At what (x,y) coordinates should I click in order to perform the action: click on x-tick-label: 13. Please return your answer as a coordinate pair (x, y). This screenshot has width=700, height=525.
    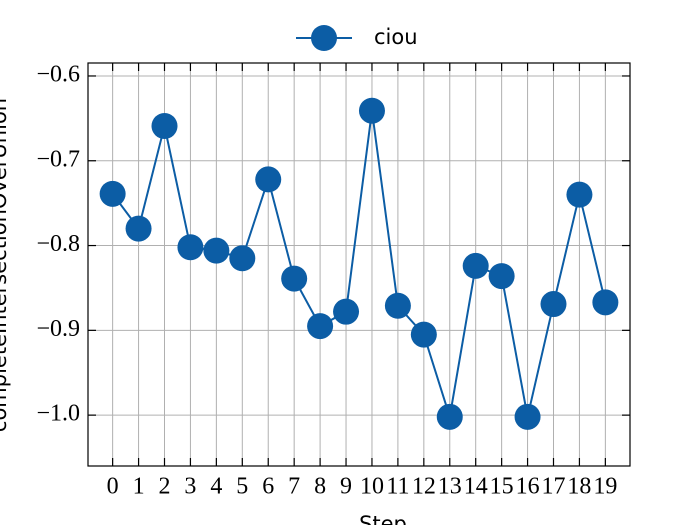
    Looking at the image, I should click on (450, 487).